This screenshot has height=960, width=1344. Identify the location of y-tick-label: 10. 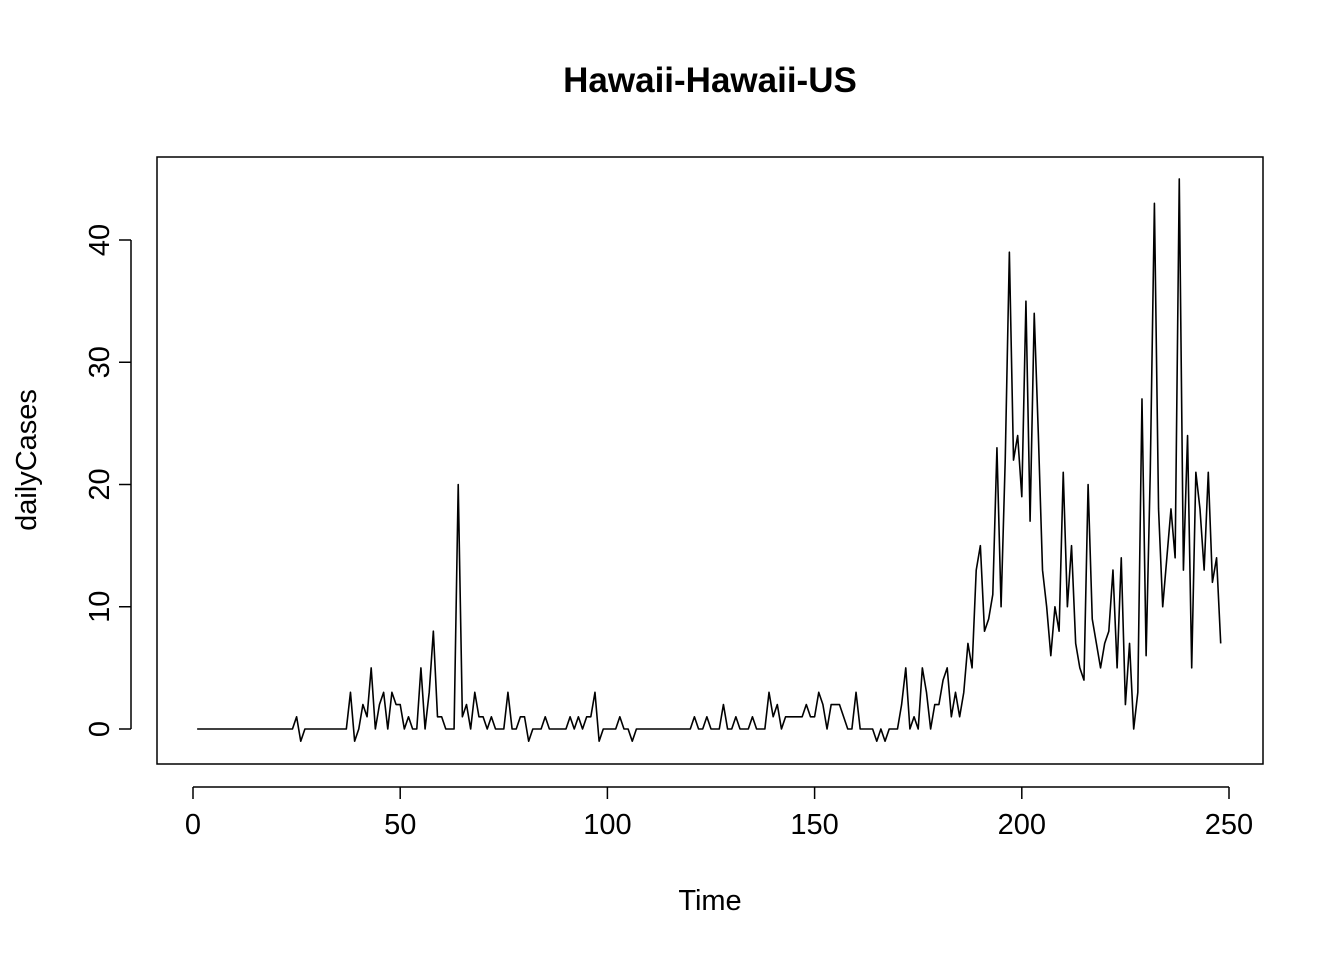
(100, 607).